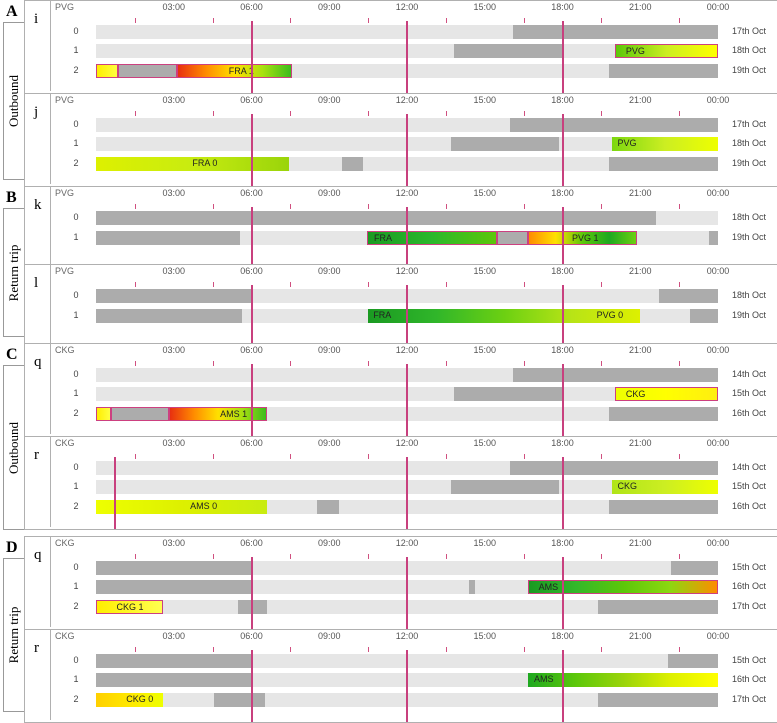 Image resolution: width=777 pixels, height=723 pixels. What do you see at coordinates (38, 555) in the screenshot?
I see `panel-label-text: q` at bounding box center [38, 555].